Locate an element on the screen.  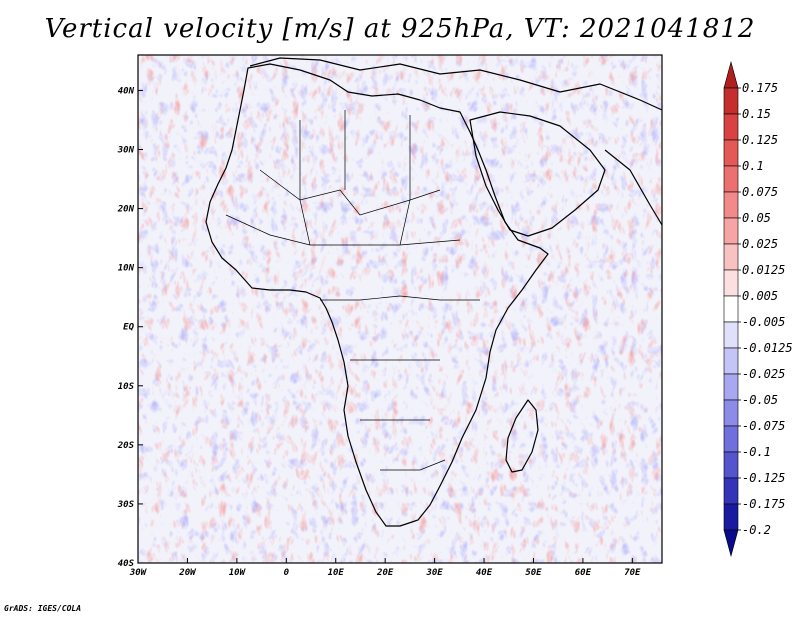
arabia-coastline is located at coordinates (537, 174).